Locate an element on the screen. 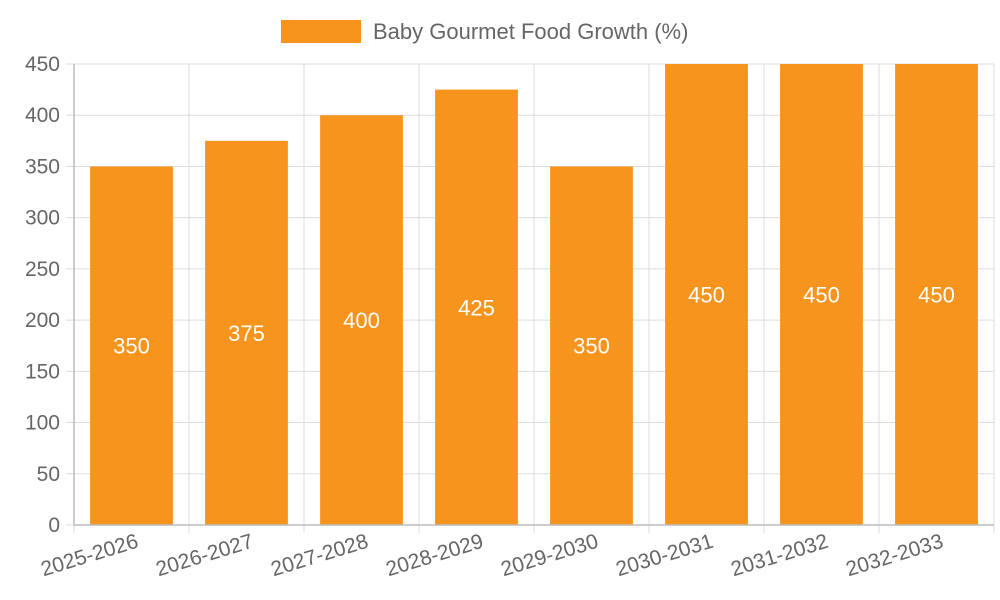 Image resolution: width=1000 pixels, height=600 pixels. bar-value-label: 375 is located at coordinates (246, 333).